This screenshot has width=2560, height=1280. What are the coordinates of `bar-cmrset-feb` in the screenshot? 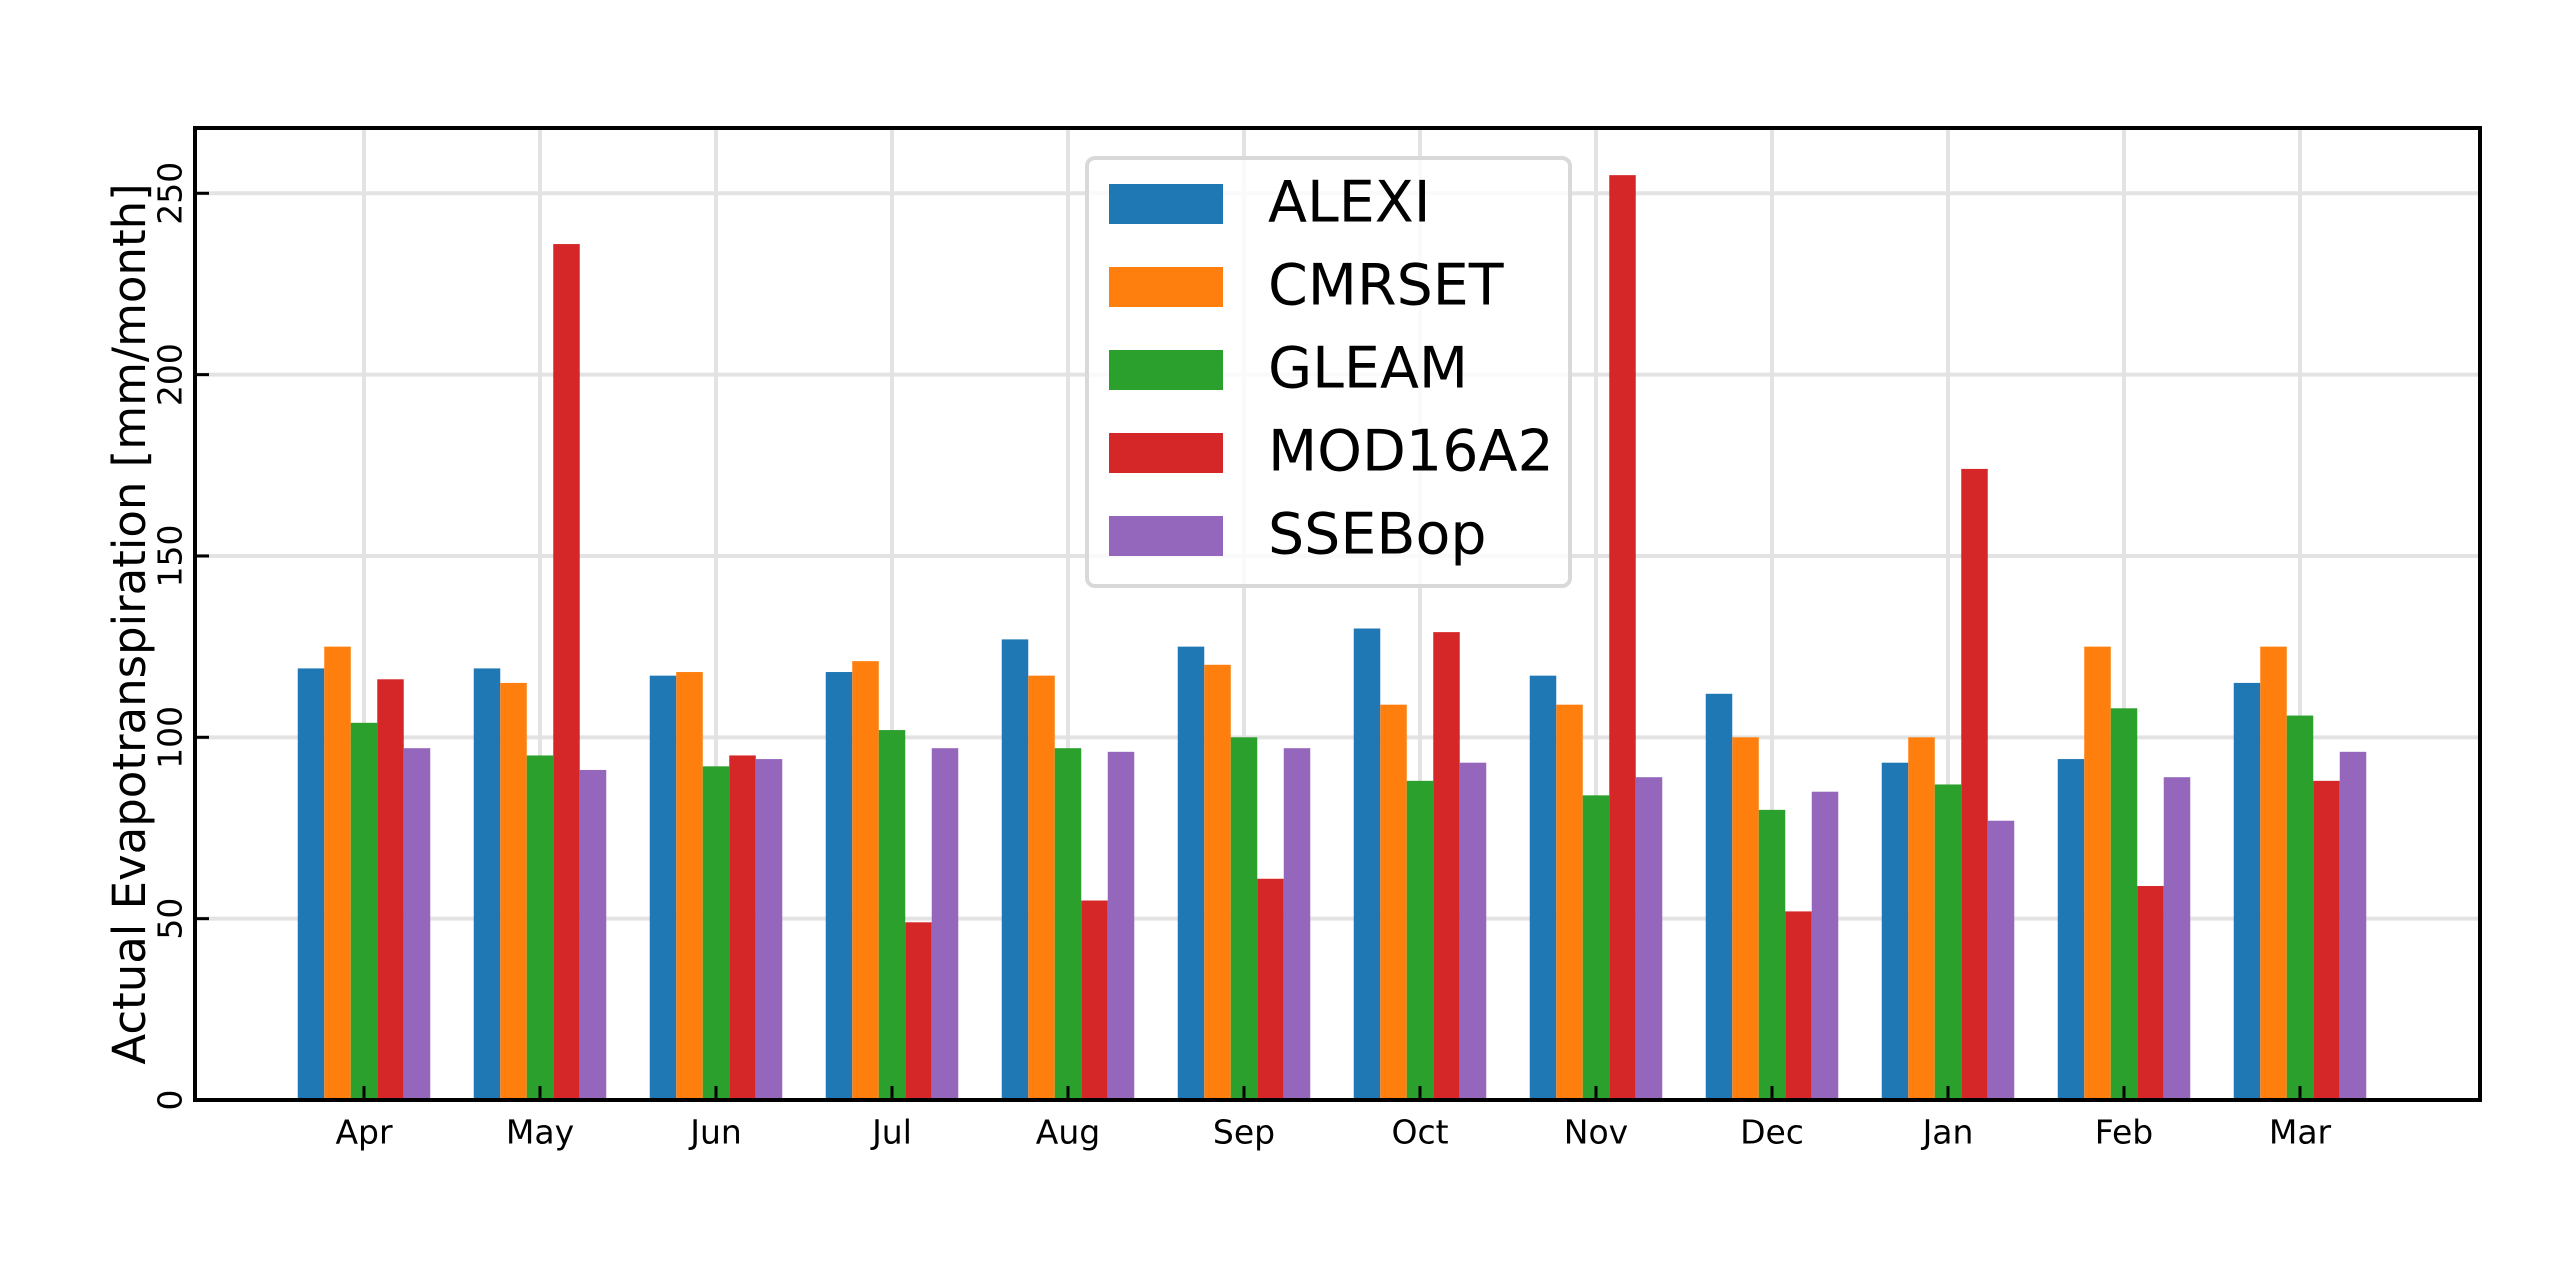 It's located at (2097, 873).